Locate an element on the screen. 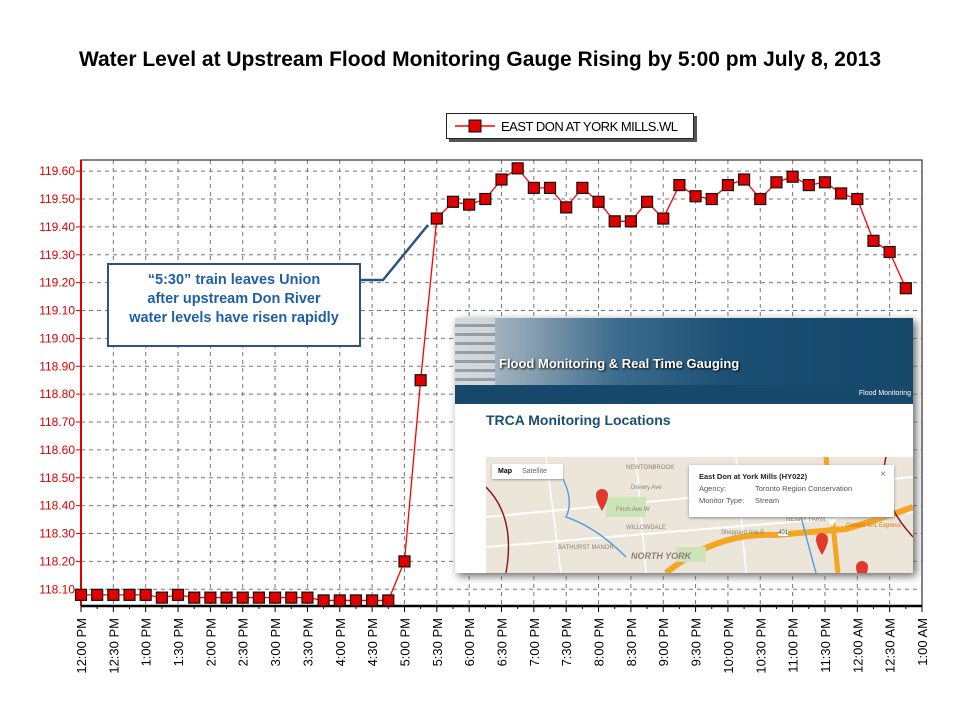 The height and width of the screenshot is (720, 960). y-tick-label: 118.90 is located at coordinates (57, 366).